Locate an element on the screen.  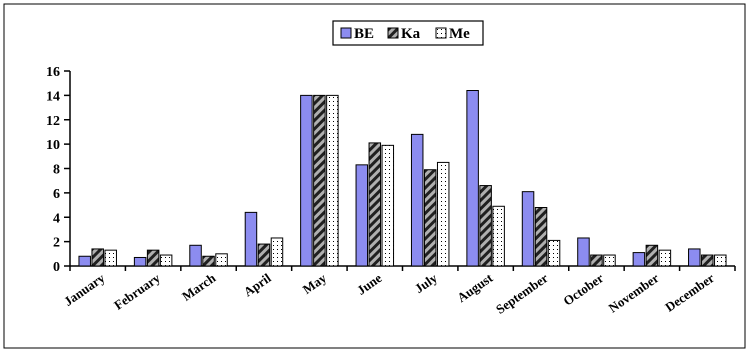
y-tick-label: 8 is located at coordinates (56, 170).